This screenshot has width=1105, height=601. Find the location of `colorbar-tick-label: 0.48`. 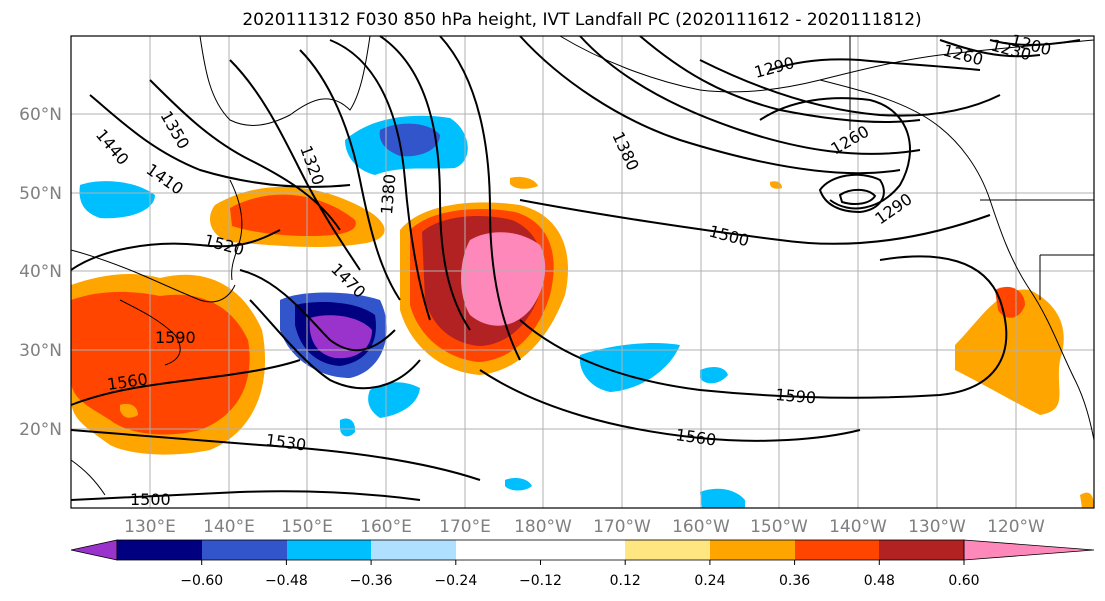

colorbar-tick-label: 0.48 is located at coordinates (879, 581).